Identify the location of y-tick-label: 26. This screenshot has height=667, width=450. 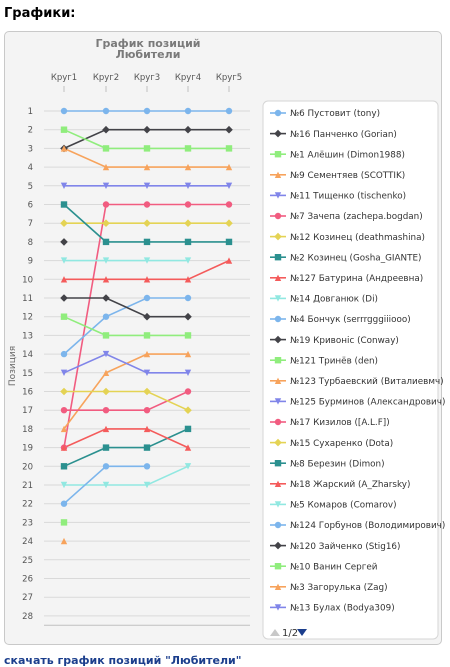
(27, 580).